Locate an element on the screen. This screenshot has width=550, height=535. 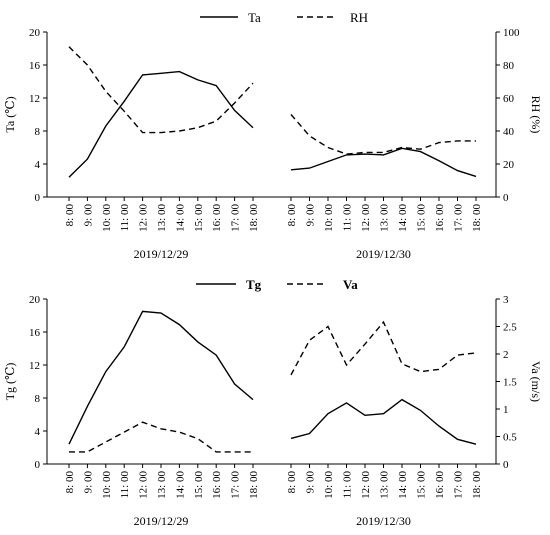
right-tick-label: 1.5 is located at coordinates (510, 383).